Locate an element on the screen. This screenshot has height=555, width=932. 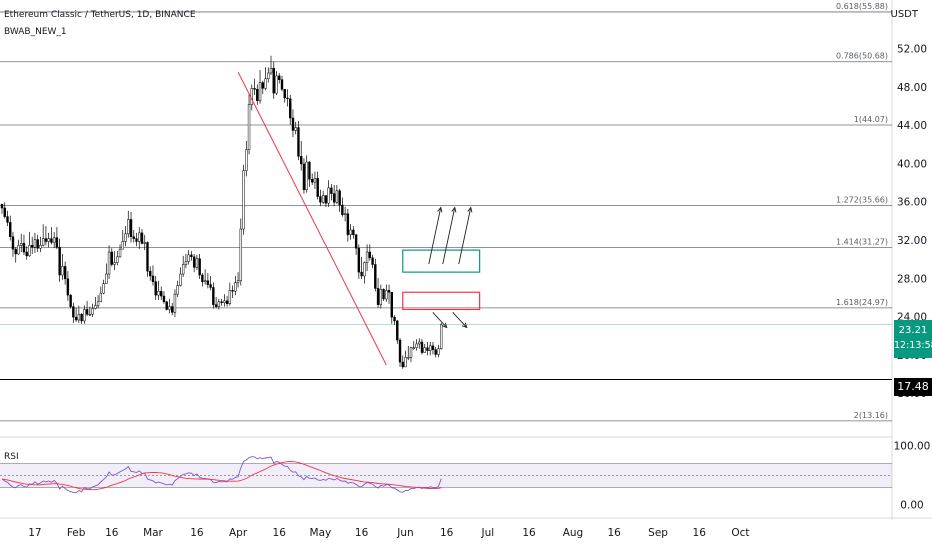
price-tick-label: 44.00 is located at coordinates (912, 126).